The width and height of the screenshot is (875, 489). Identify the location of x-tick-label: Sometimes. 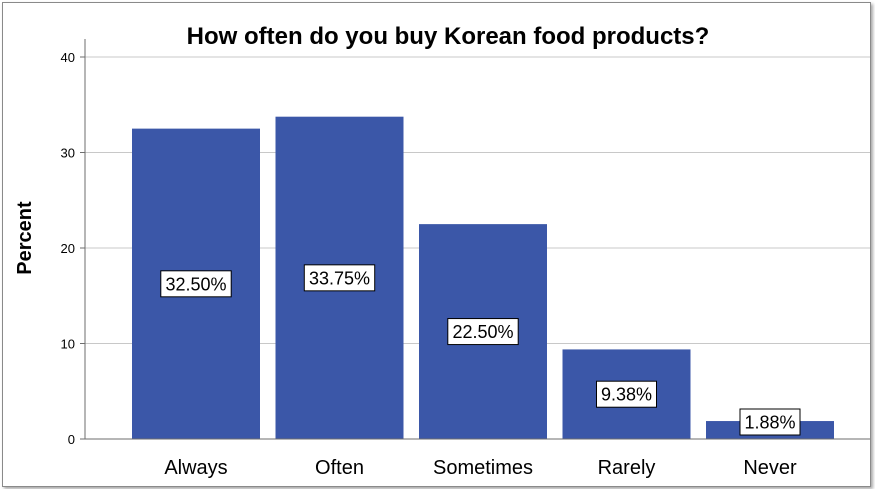
(483, 468).